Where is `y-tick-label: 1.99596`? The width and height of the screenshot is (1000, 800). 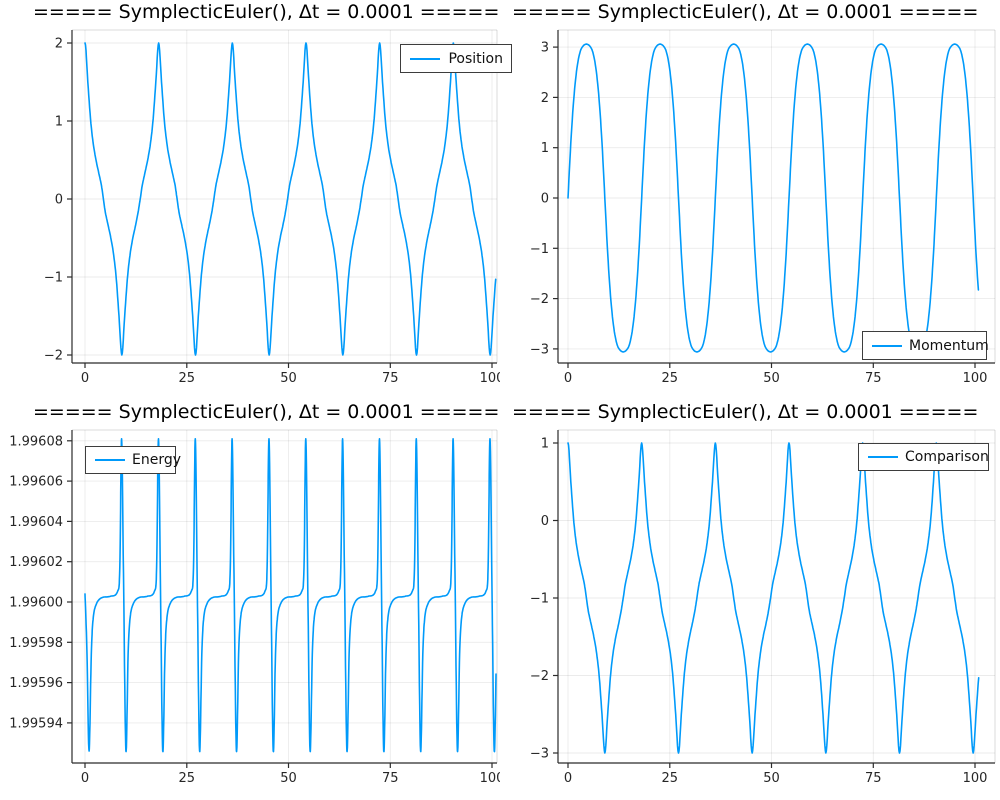 y-tick-label: 1.99596 is located at coordinates (36, 683).